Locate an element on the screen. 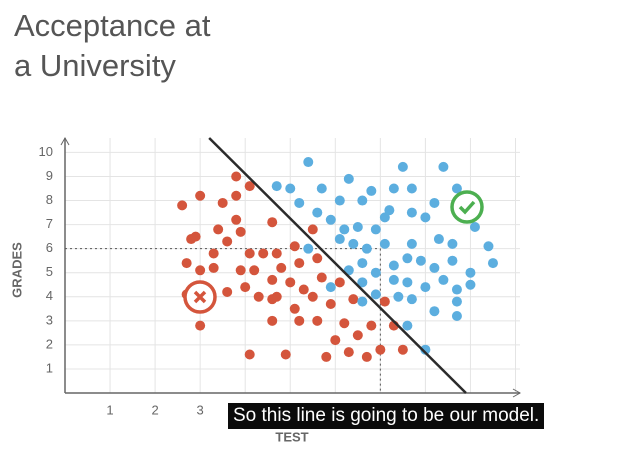 This screenshot has height=452, width=626. chart-title: Acceptance at a University is located at coordinates (112, 45).